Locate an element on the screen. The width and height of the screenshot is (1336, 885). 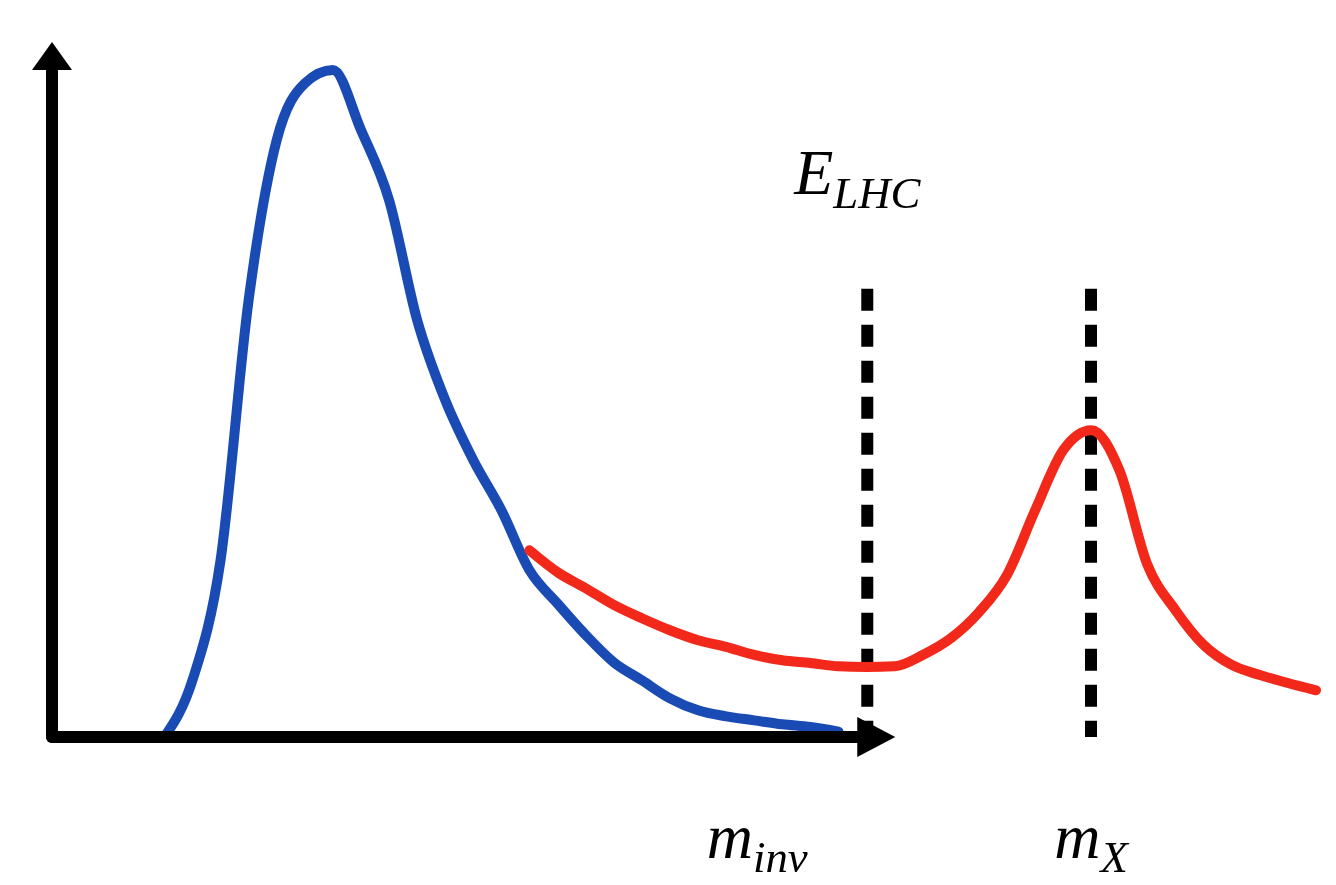
text: m$_{X}$ is located at coordinates (1092, 841).